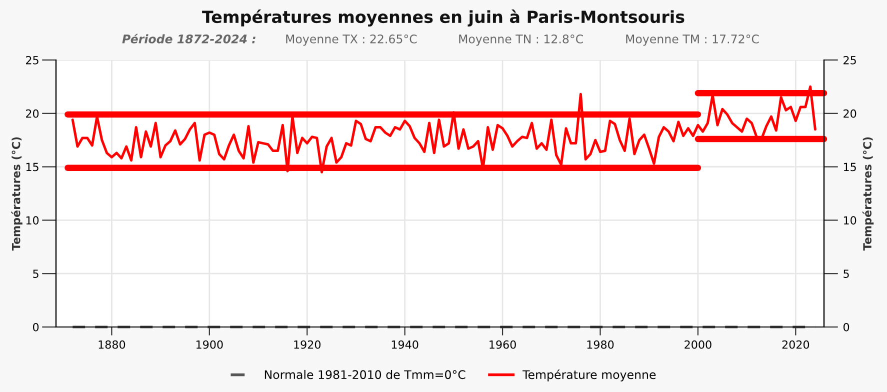 This screenshot has width=887, height=392. What do you see at coordinates (698, 344) in the screenshot?
I see `x-tick-label: 2000` at bounding box center [698, 344].